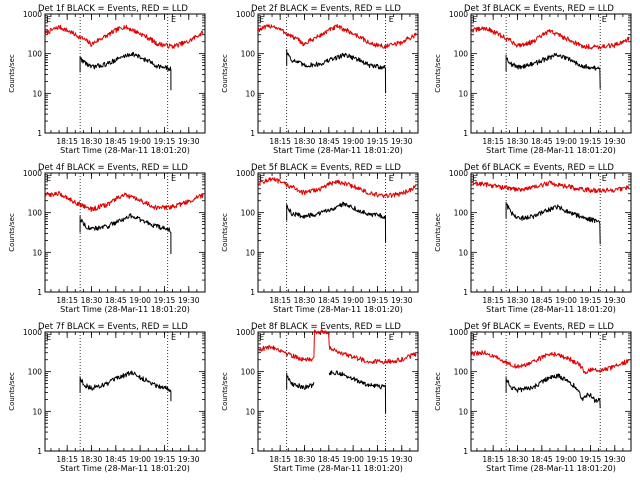  Describe the element at coordinates (539, 168) in the screenshot. I see `chart-title: Det 6f BLACK = Events, RED = LLD` at that location.